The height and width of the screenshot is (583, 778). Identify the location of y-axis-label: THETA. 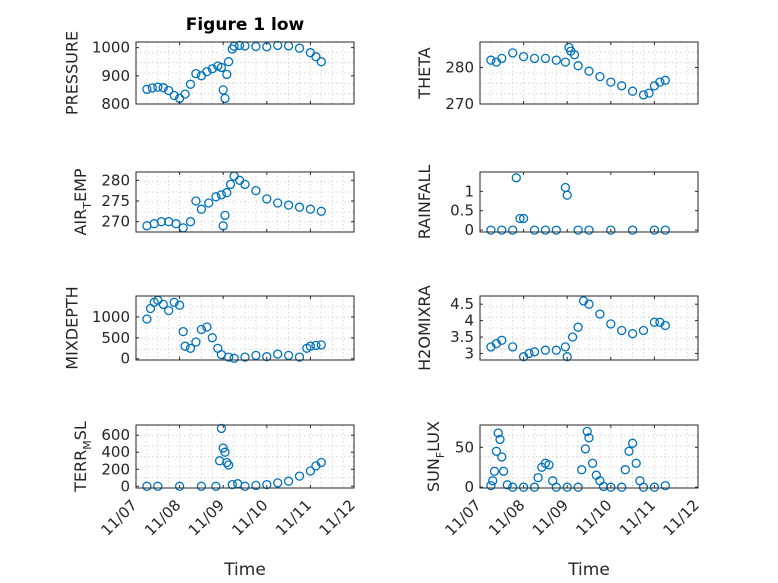
(424, 73).